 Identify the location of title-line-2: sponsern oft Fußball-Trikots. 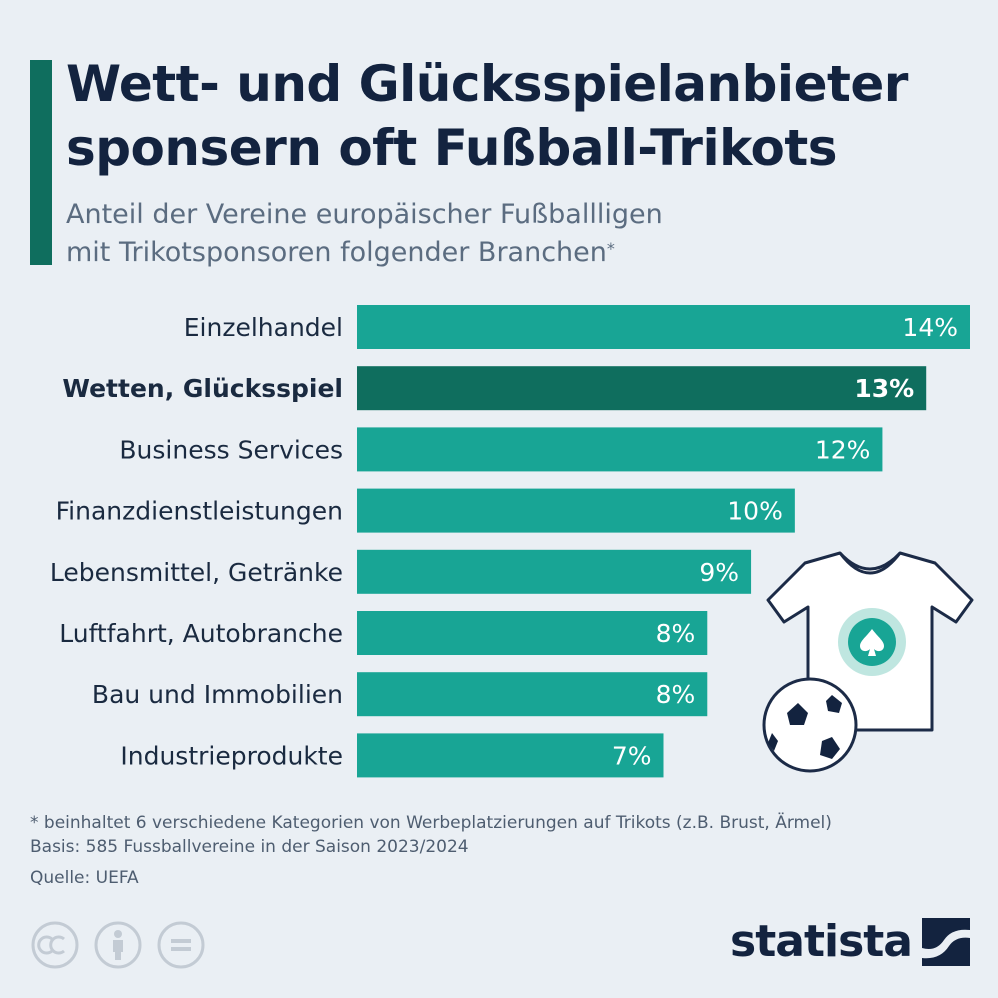
(452, 148).